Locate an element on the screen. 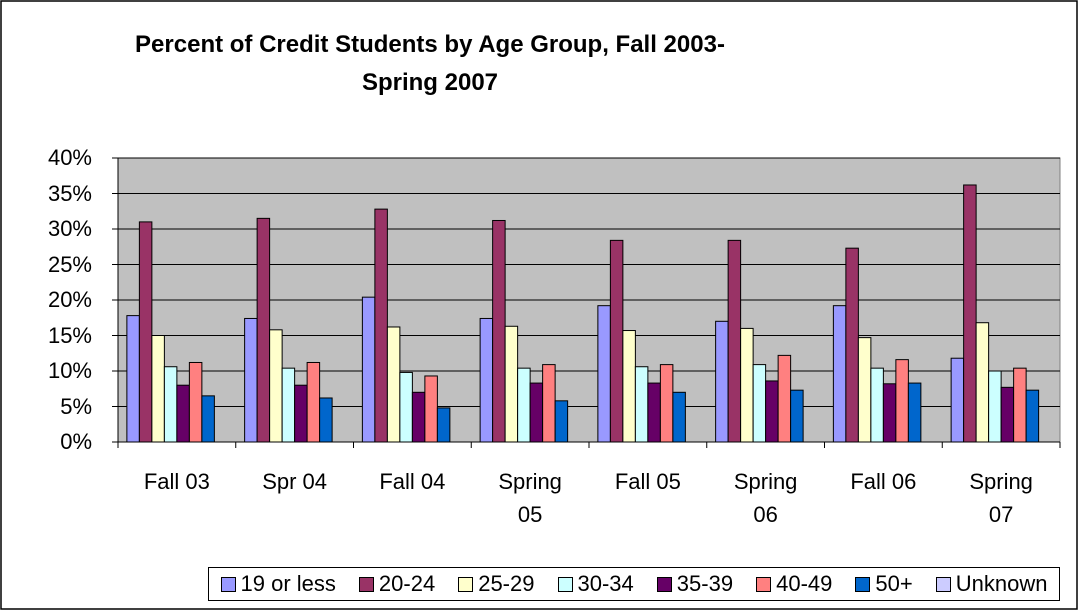  legend-label: 50+ is located at coordinates (894, 583).